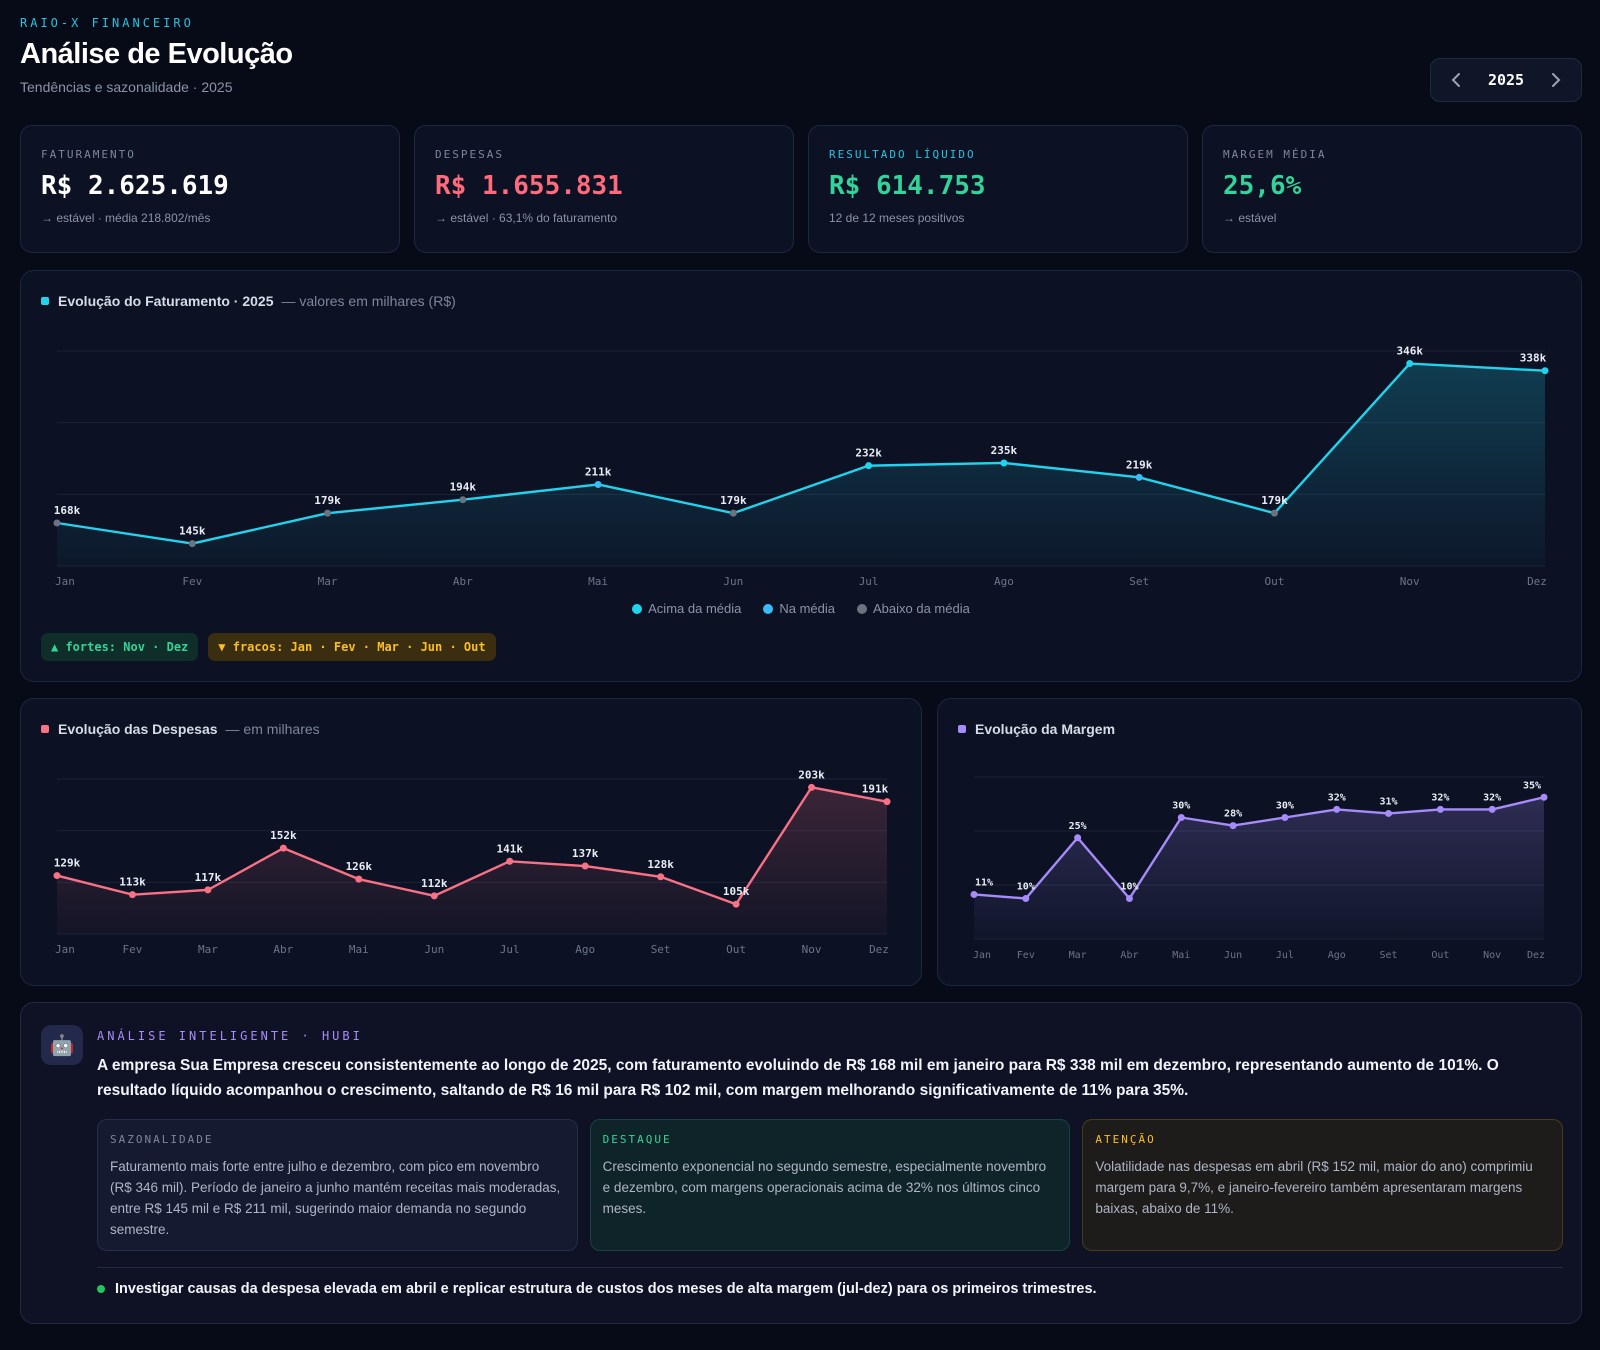 This screenshot has height=1350, width=1600. What do you see at coordinates (359, 866) in the screenshot?
I see `data-label: 126k` at bounding box center [359, 866].